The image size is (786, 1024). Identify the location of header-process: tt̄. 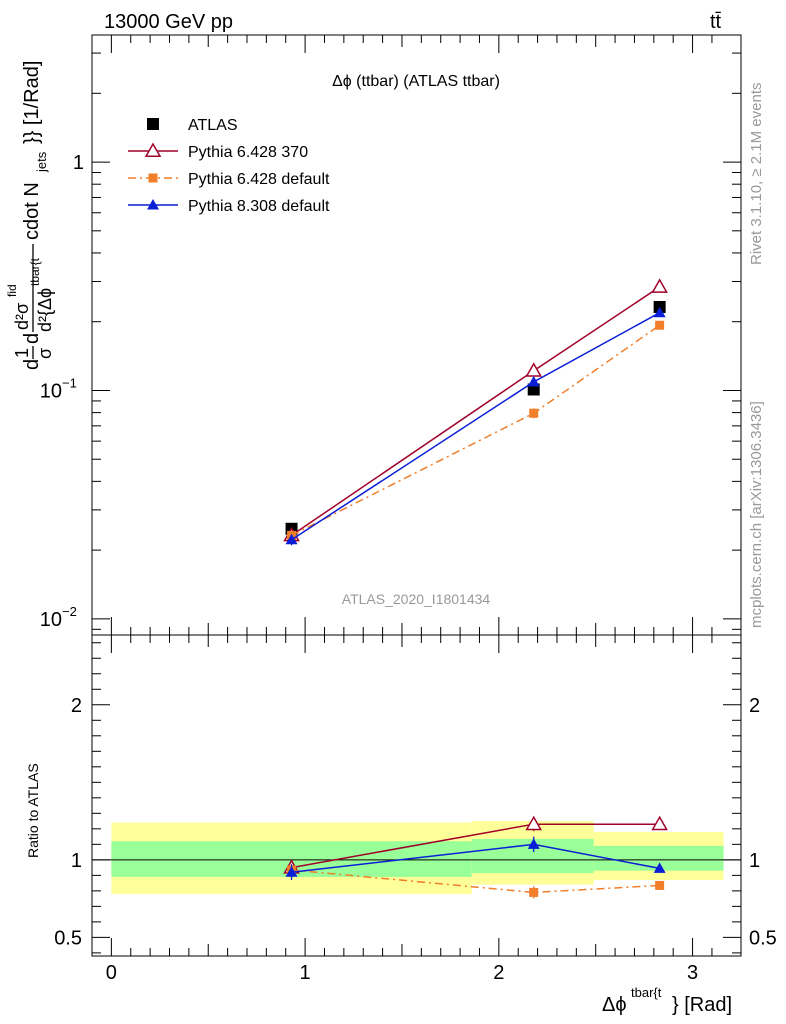
(716, 22).